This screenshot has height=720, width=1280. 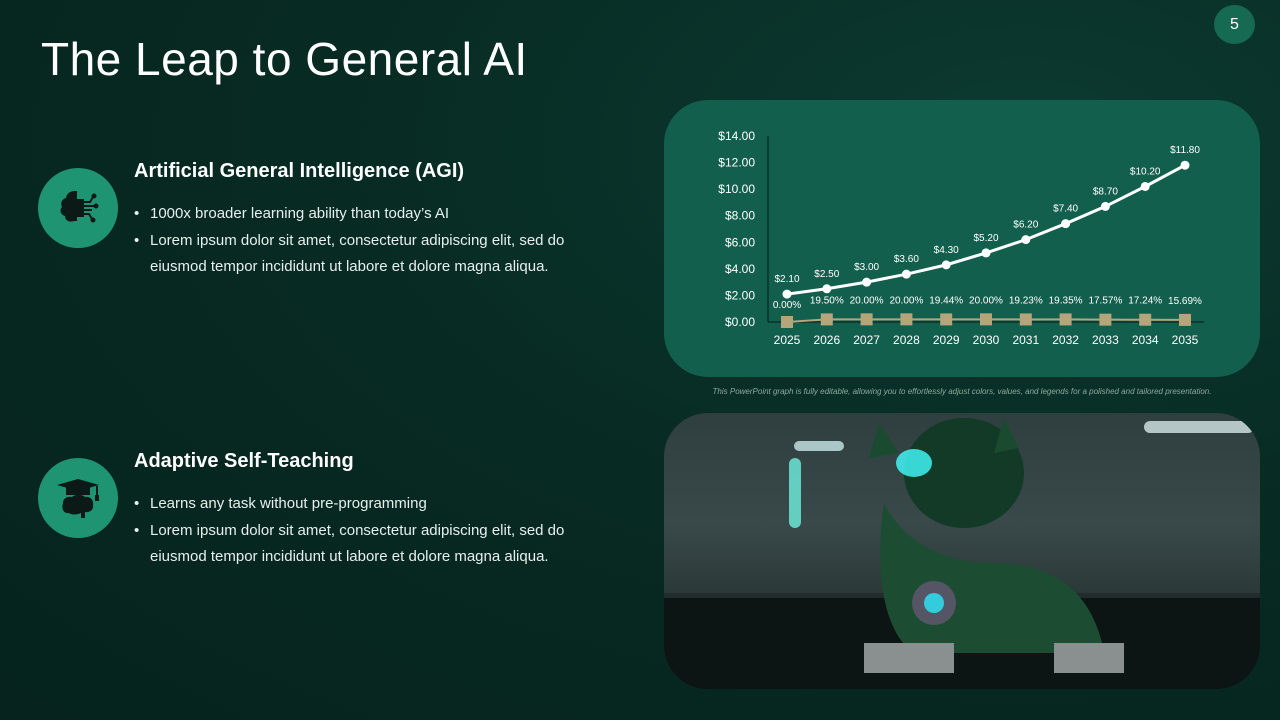 What do you see at coordinates (787, 305) in the screenshot?
I see `data-label: 0.00%` at bounding box center [787, 305].